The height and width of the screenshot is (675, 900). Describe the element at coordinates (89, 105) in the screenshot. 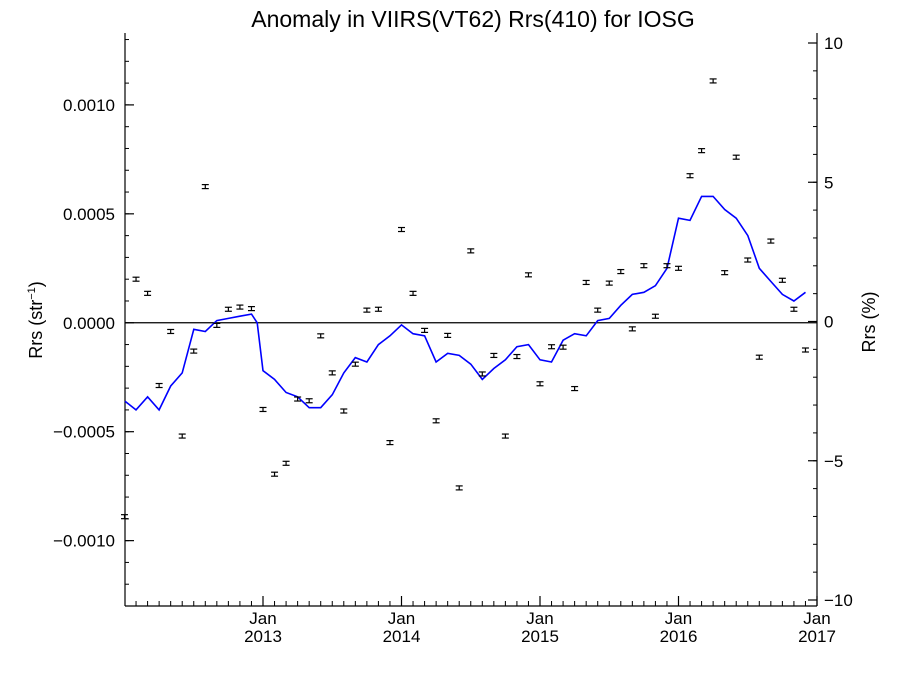

I see `left-tick-label: 0.0010` at that location.